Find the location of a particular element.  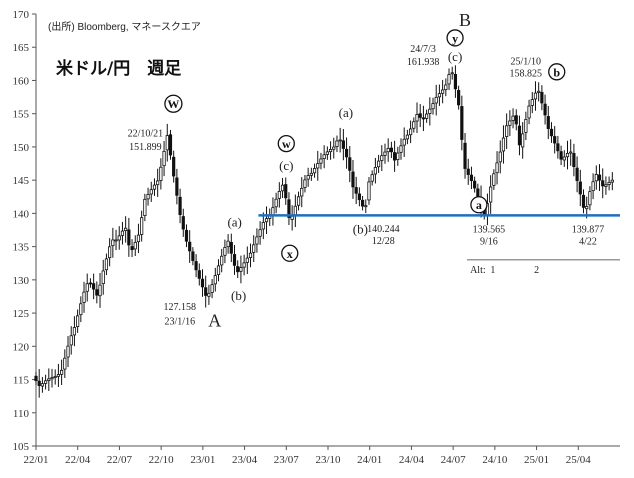

alt-label: Alt: is located at coordinates (478, 270).